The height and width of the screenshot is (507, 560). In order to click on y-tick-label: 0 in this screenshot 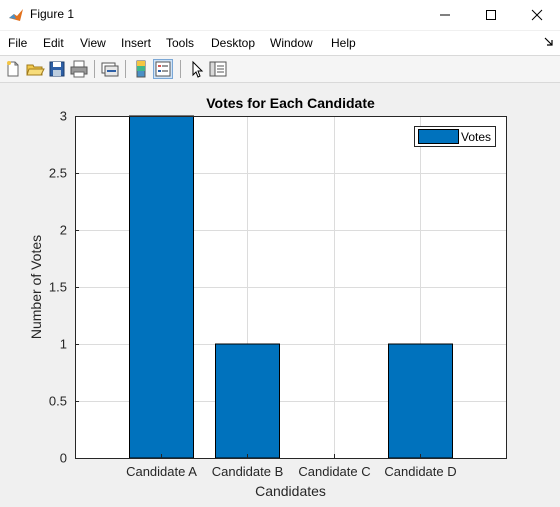, I will do `click(63, 458)`.